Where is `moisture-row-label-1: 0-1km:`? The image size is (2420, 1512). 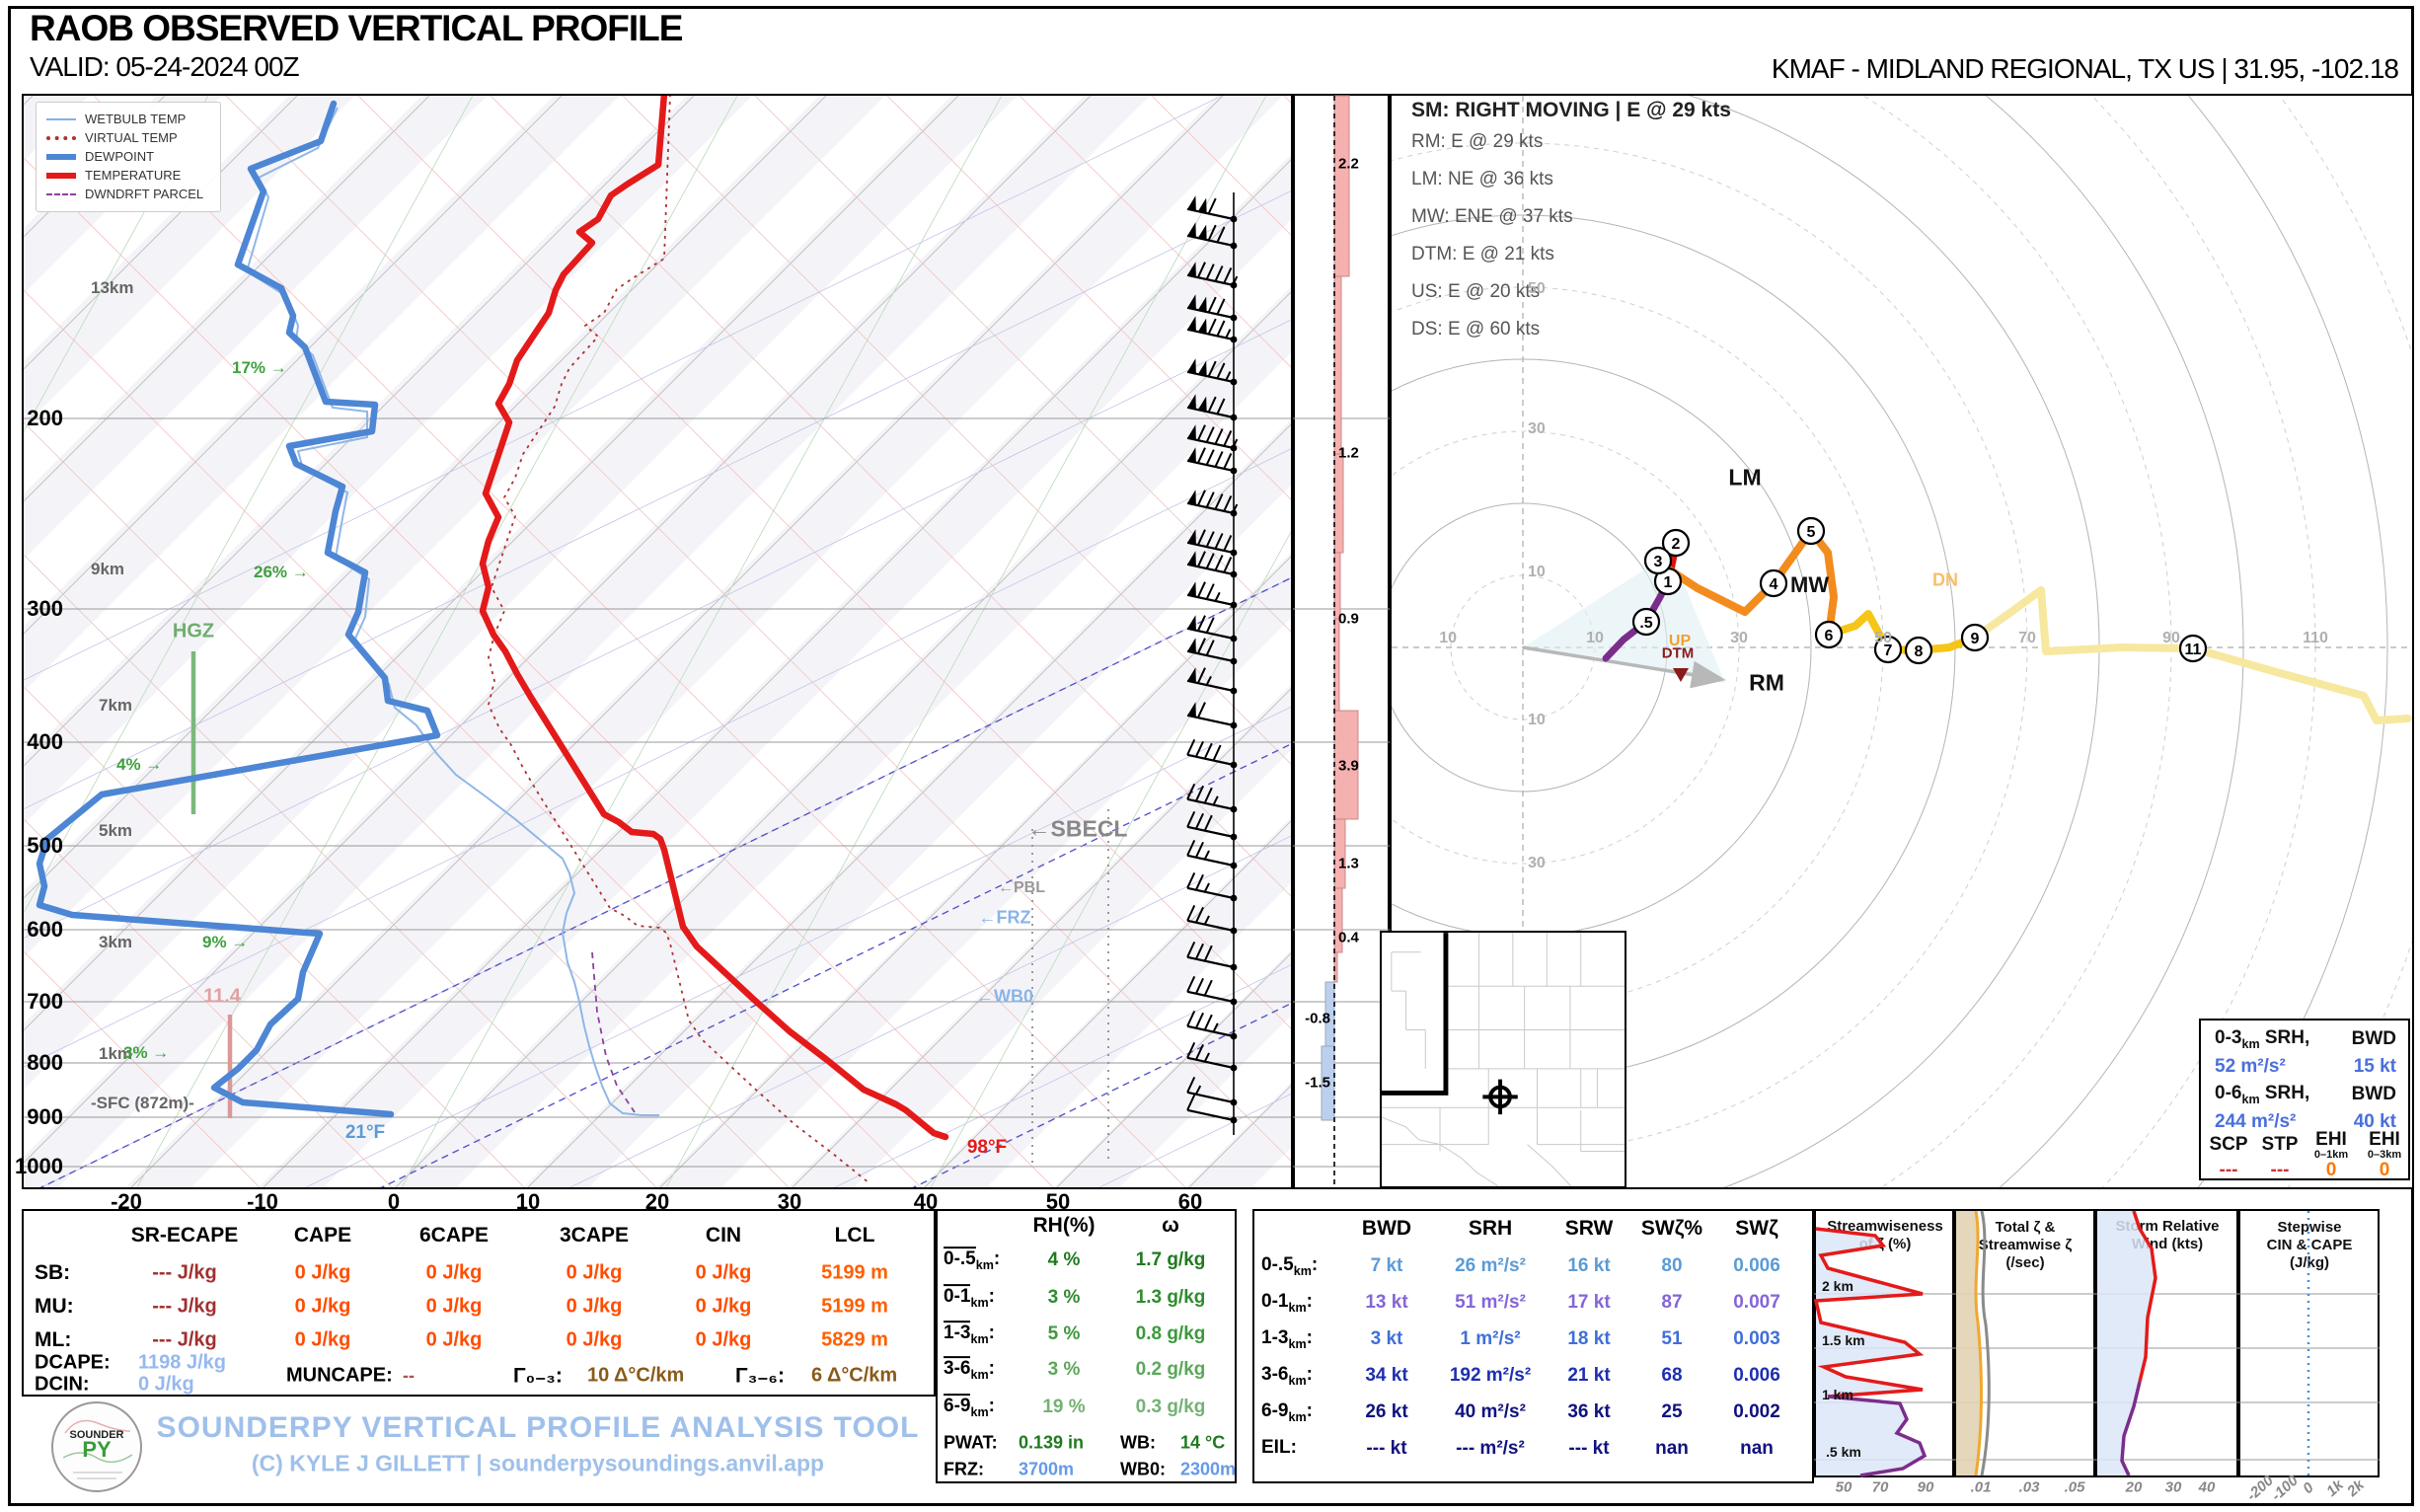 moisture-row-label-1: 0-1km: is located at coordinates (969, 1297).